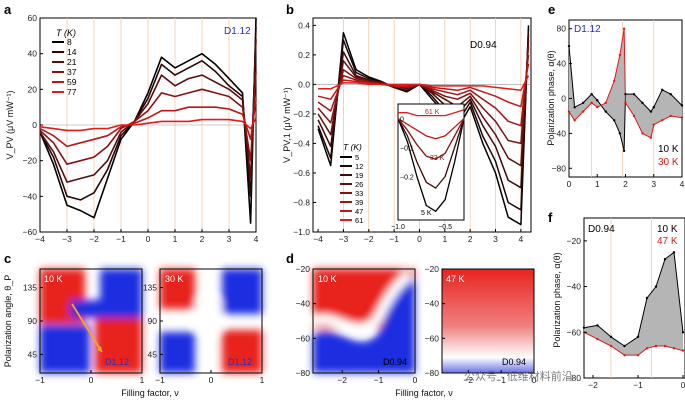  Describe the element at coordinates (398, 227) in the screenshot. I see `panel-b-inset-xtick-label: −1.0` at that location.